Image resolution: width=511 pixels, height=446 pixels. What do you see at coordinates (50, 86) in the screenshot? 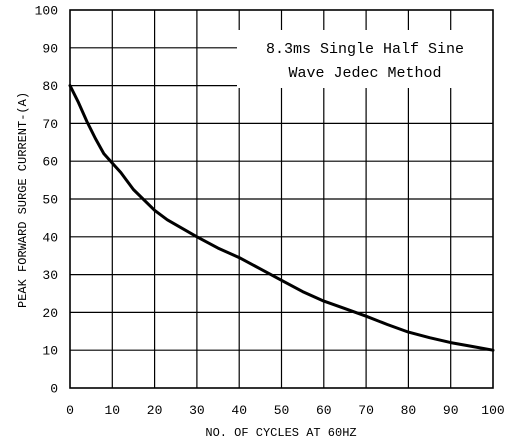
I see `y-tick-label: 80` at bounding box center [50, 86].